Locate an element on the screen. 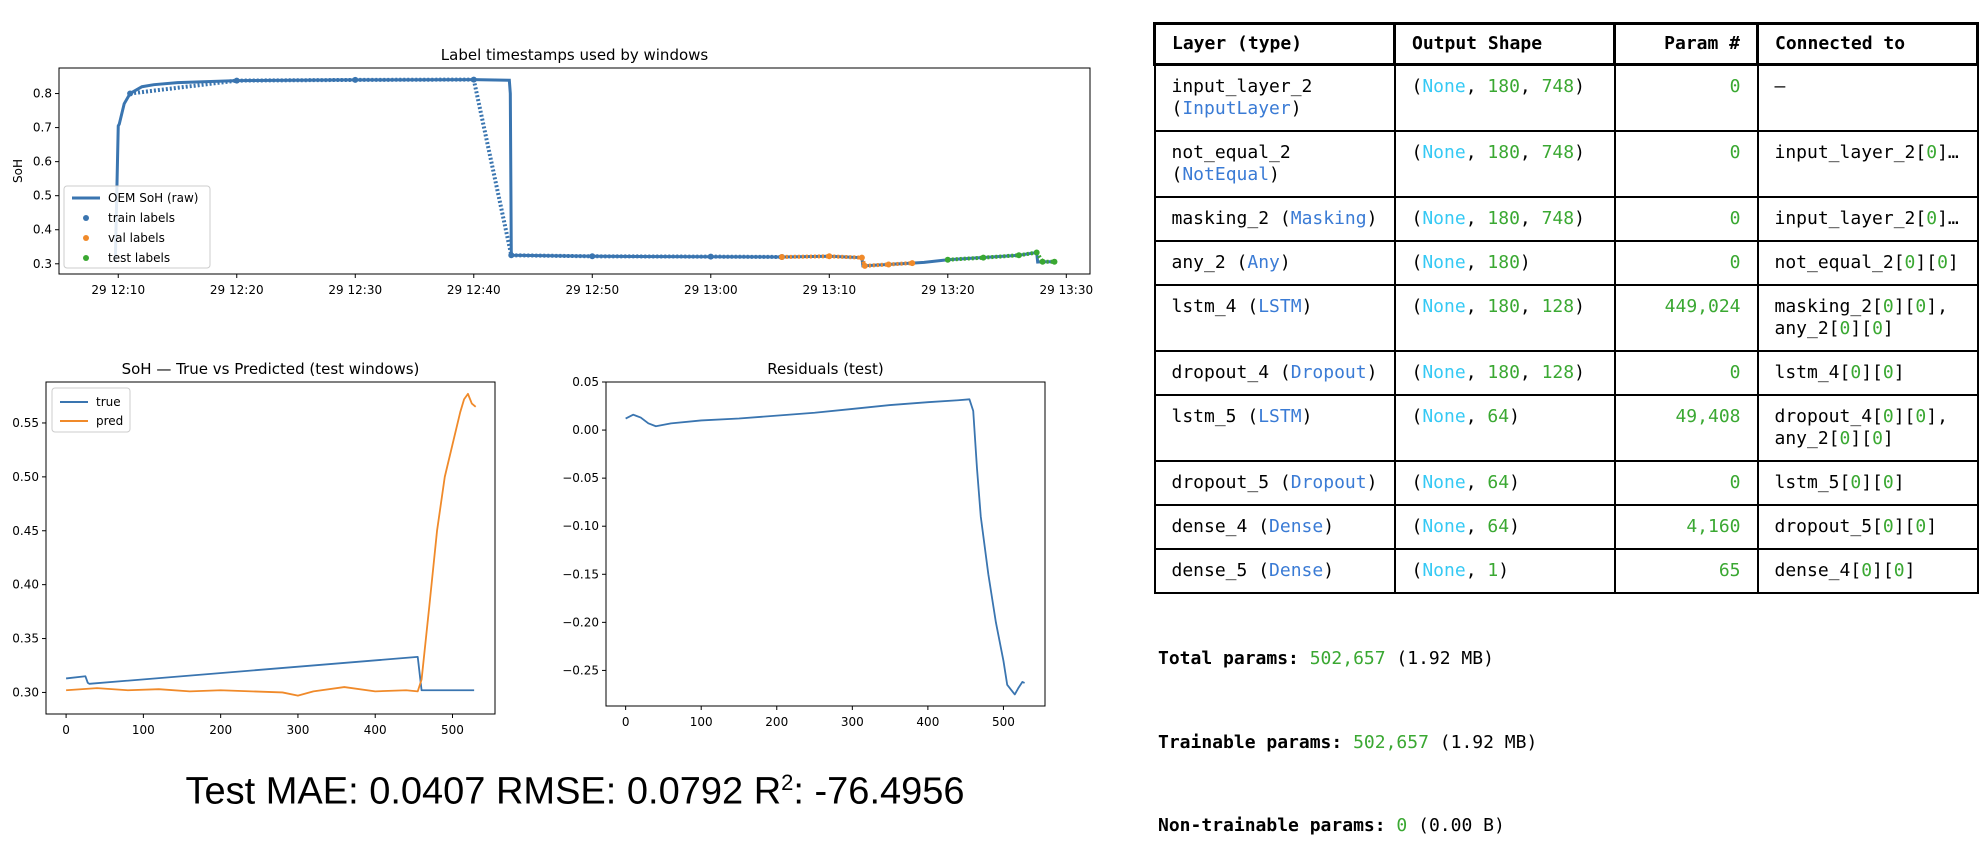  x-tick-label: 29 12:40 is located at coordinates (474, 290).